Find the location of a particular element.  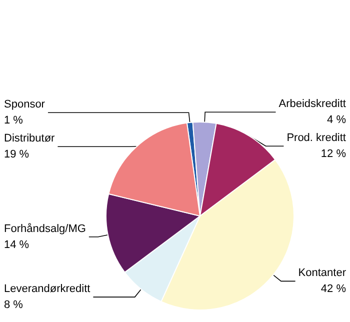

data-label: 12 % is located at coordinates (333, 154).